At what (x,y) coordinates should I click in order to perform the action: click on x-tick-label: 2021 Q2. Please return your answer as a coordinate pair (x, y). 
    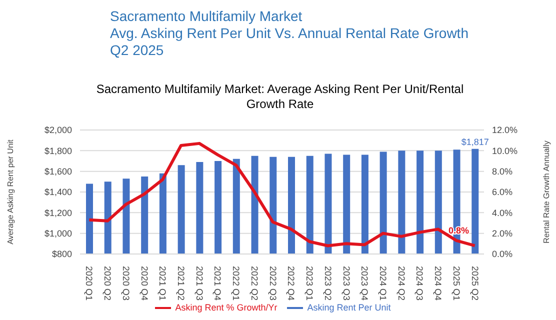
    Looking at the image, I should click on (181, 283).